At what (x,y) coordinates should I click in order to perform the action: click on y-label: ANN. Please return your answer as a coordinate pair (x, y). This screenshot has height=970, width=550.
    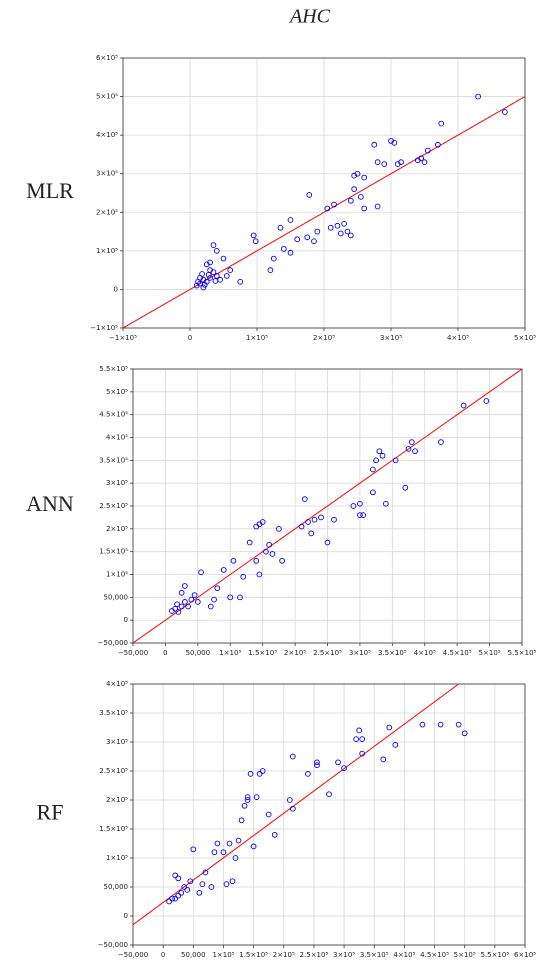
    Looking at the image, I should click on (50, 503).